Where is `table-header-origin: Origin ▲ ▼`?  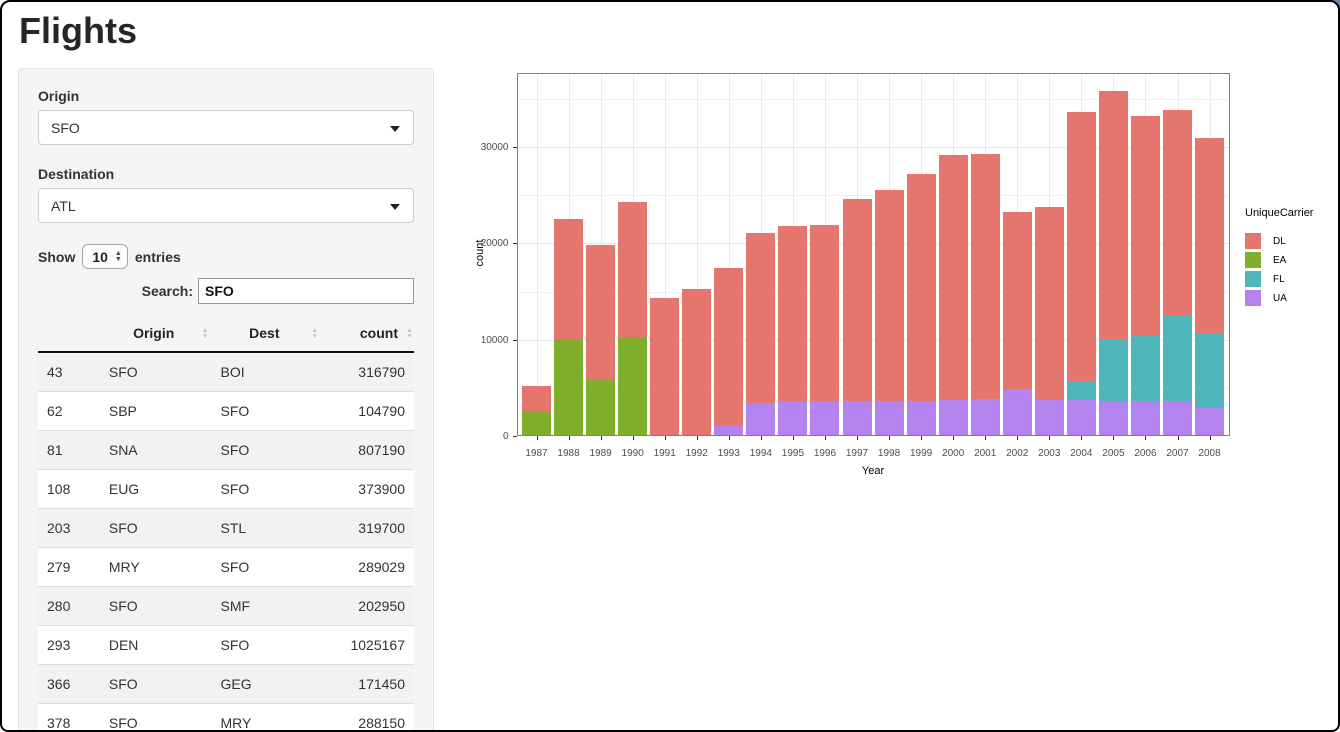 table-header-origin: Origin ▲ ▼ is located at coordinates (153, 335).